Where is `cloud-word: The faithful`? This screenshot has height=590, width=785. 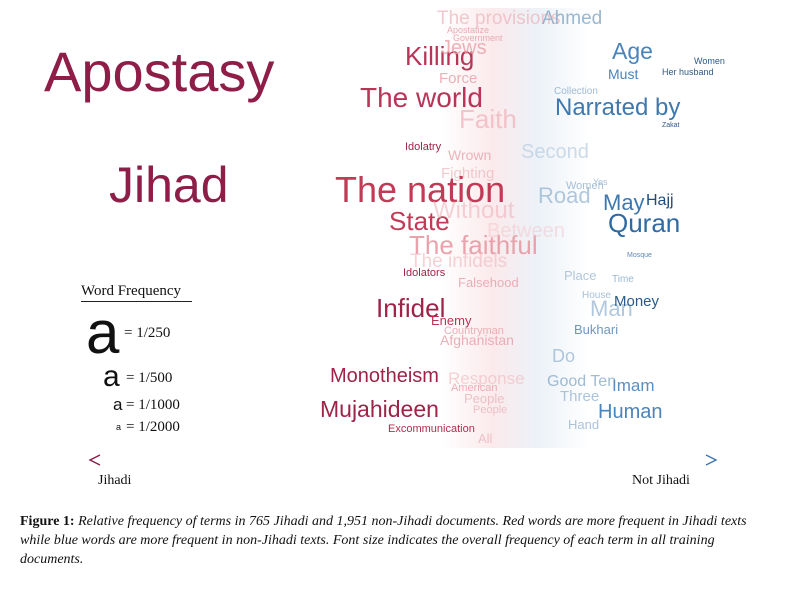
cloud-word: The faithful is located at coordinates (473, 245).